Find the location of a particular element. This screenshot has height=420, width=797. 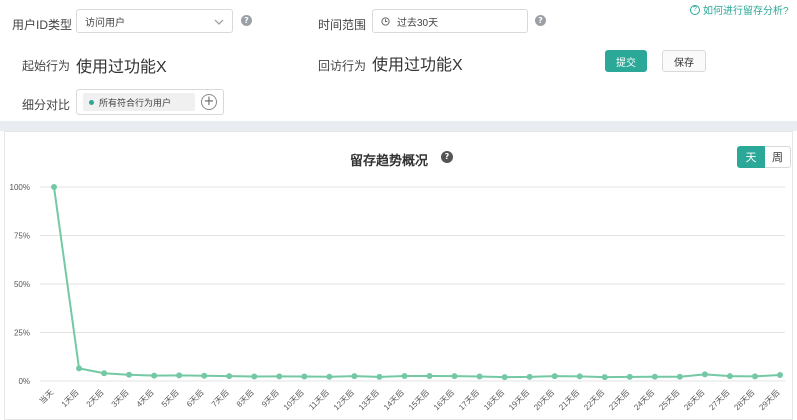

toggle-day: 天 is located at coordinates (751, 157).